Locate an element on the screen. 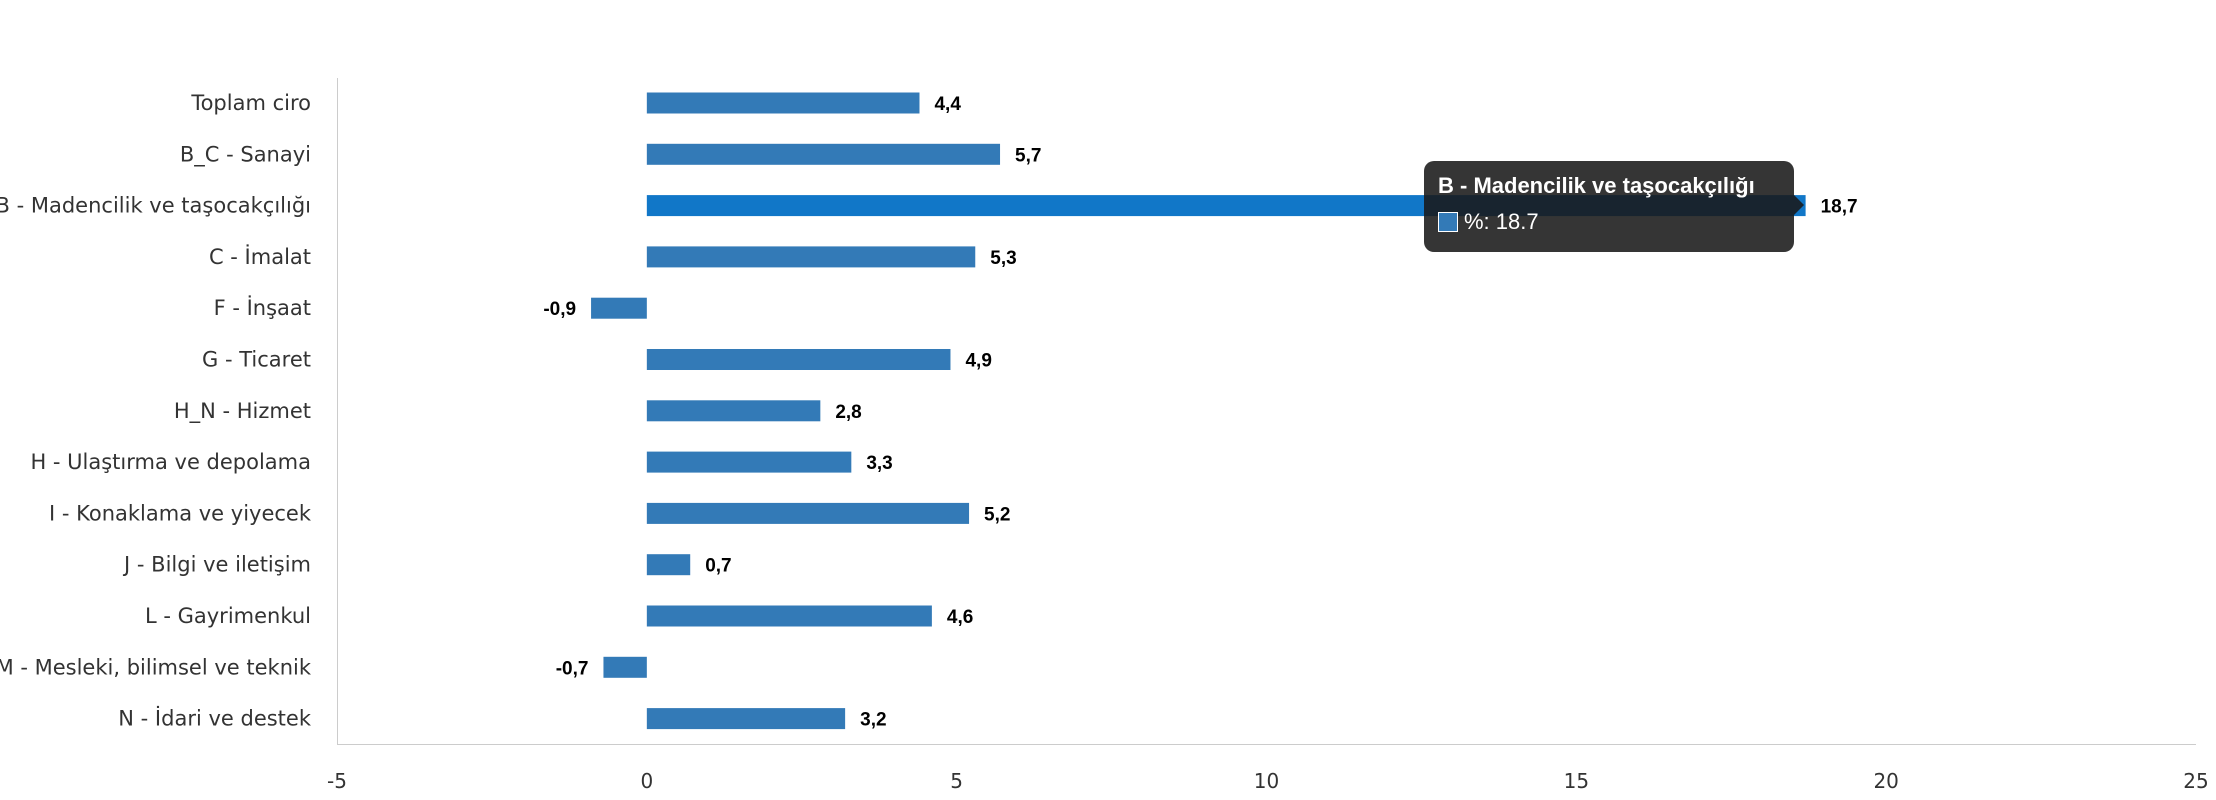  tooltip-row: %: 18.7 is located at coordinates (1609, 222).